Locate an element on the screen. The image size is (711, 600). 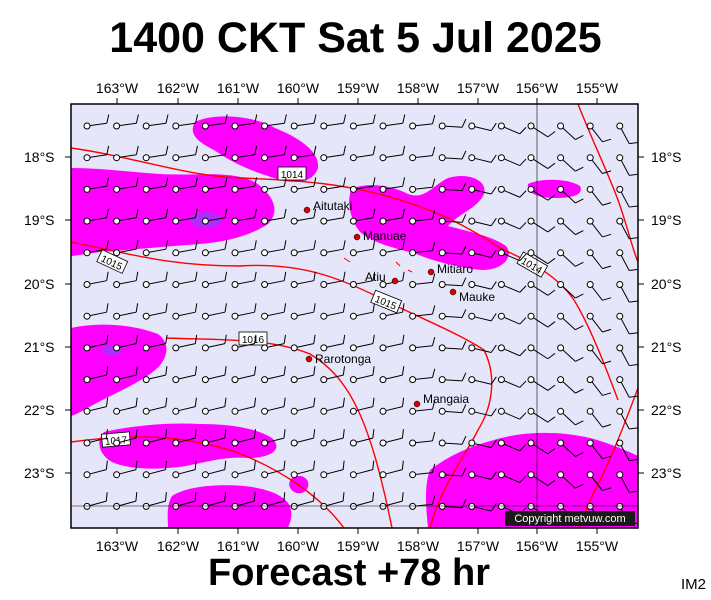
svg-text: 1014 is located at coordinates (292, 175).